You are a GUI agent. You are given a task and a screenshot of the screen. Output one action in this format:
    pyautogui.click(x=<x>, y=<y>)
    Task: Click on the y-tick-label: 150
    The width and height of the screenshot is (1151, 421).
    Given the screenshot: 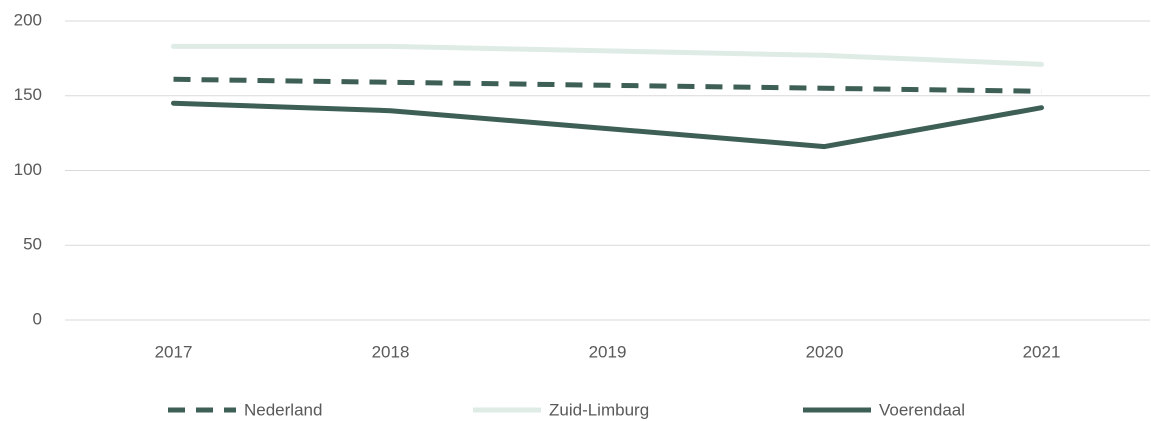 What is the action you would take?
    pyautogui.click(x=28, y=94)
    